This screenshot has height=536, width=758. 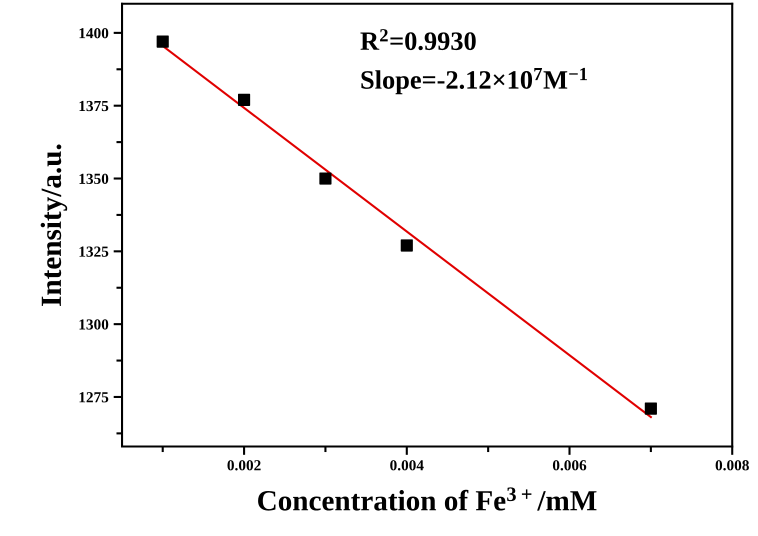 What do you see at coordinates (427, 499) in the screenshot?
I see `x-axis-title: Concentration of Fe$^{3+}$/mM` at bounding box center [427, 499].